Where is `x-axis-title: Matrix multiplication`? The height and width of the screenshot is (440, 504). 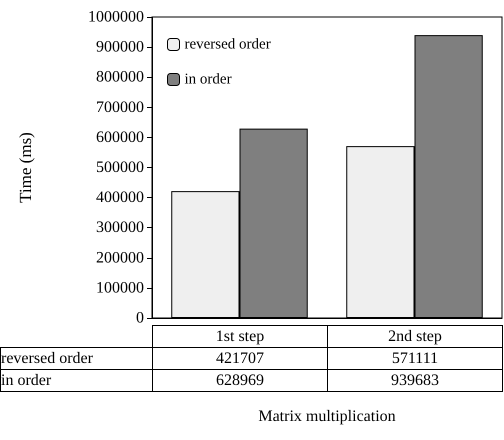
x-axis-title: Matrix multiplication is located at coordinates (327, 417).